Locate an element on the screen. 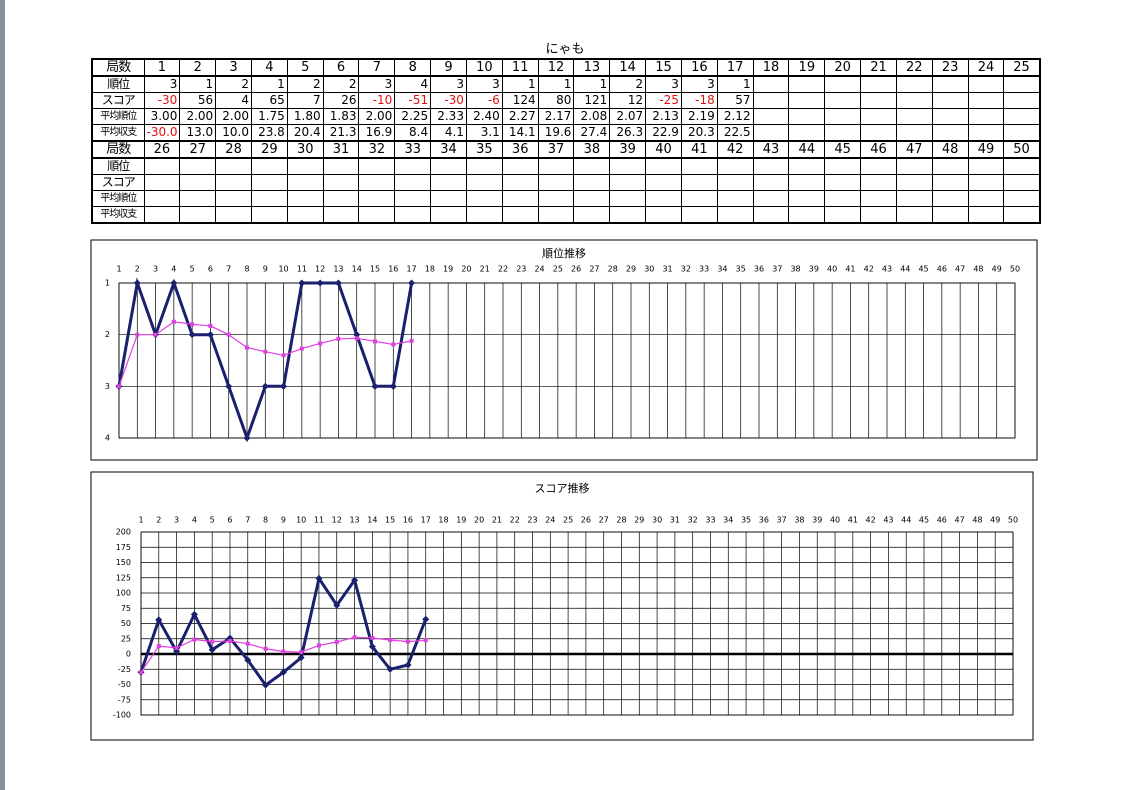  cell: 4.1 is located at coordinates (448, 133).